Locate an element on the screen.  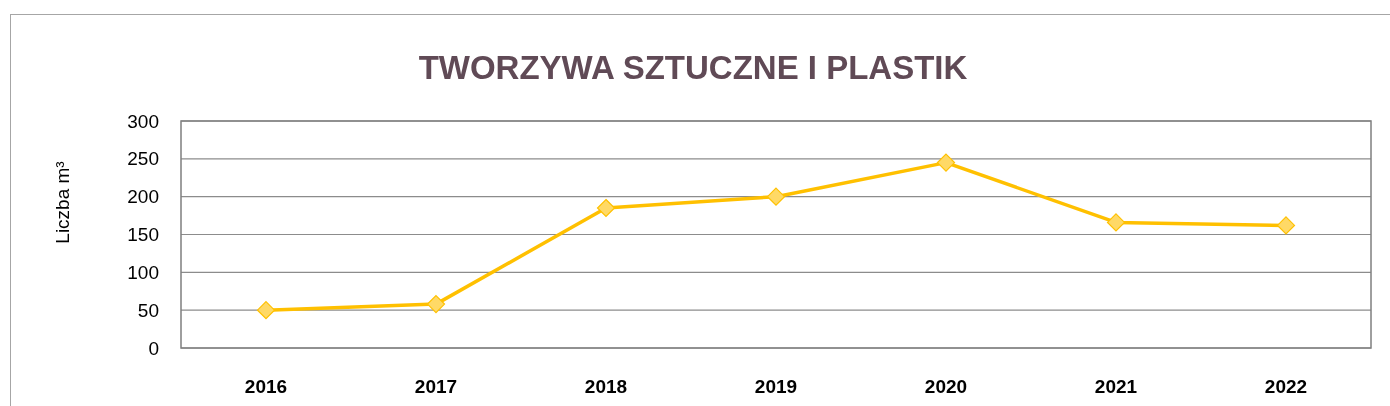
y-axis-title: Liczba m³ is located at coordinates (62, 202).